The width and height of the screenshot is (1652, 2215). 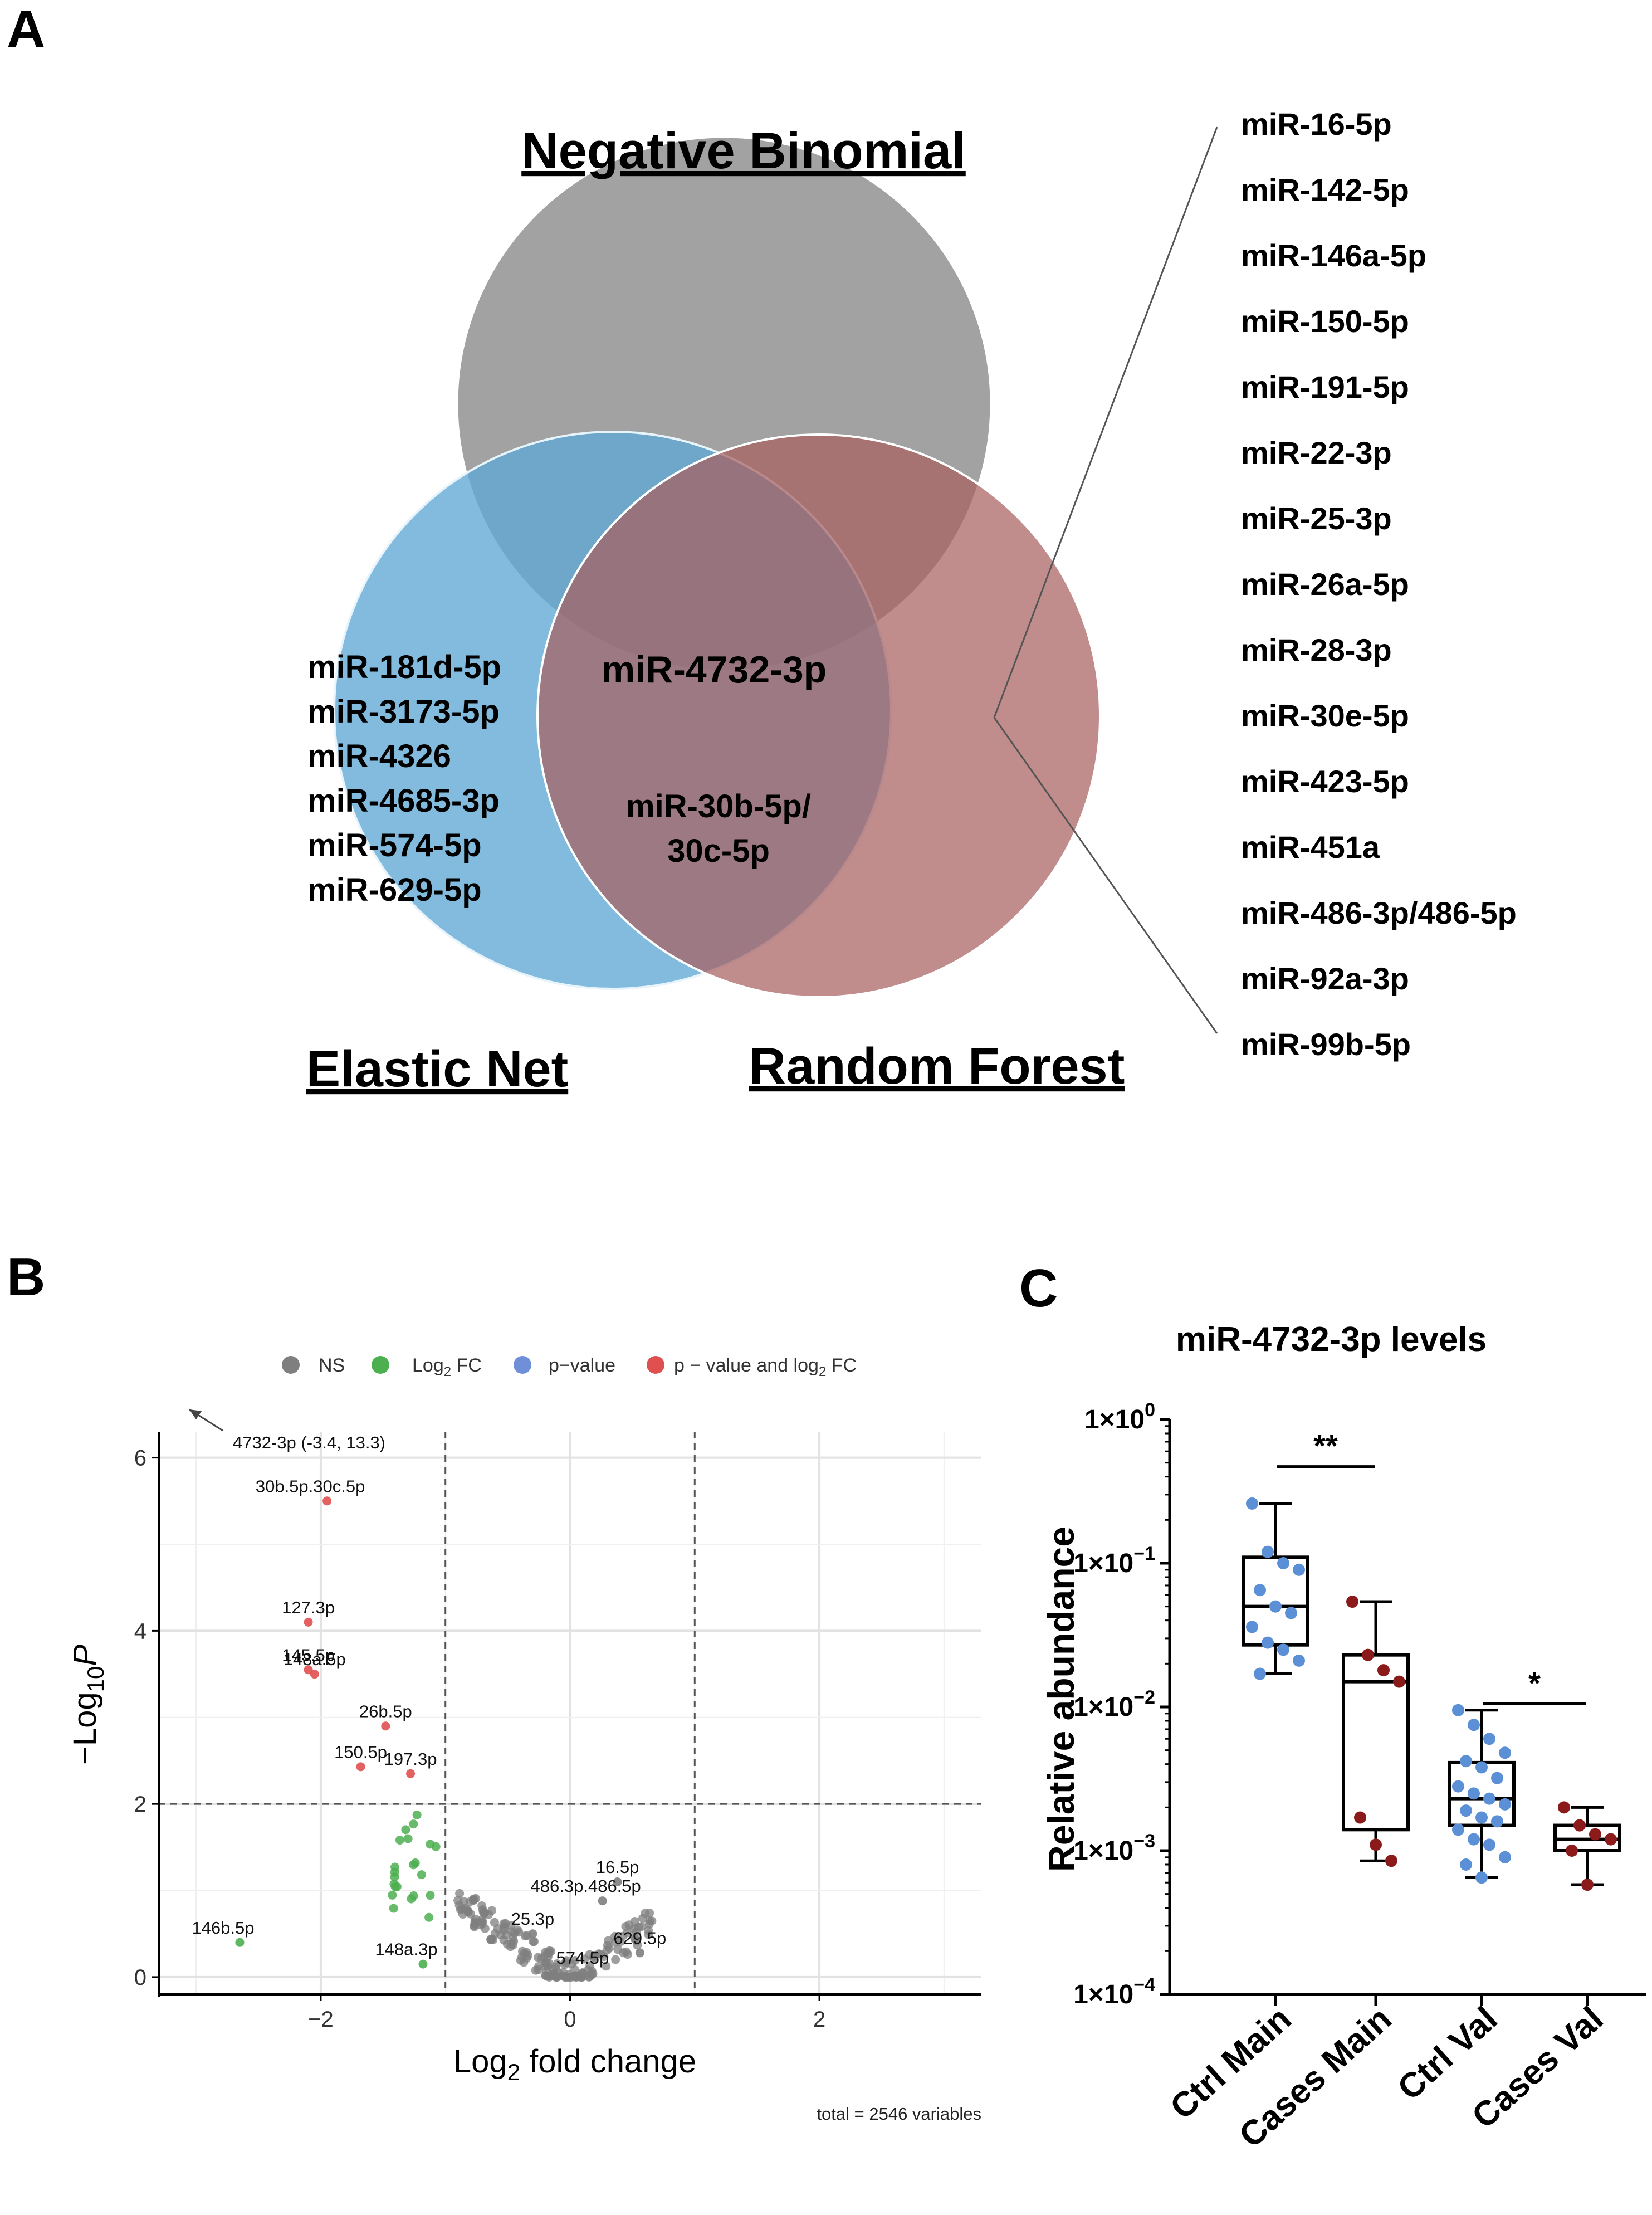 I want to click on point-label: 148a.3p, so click(x=406, y=1950).